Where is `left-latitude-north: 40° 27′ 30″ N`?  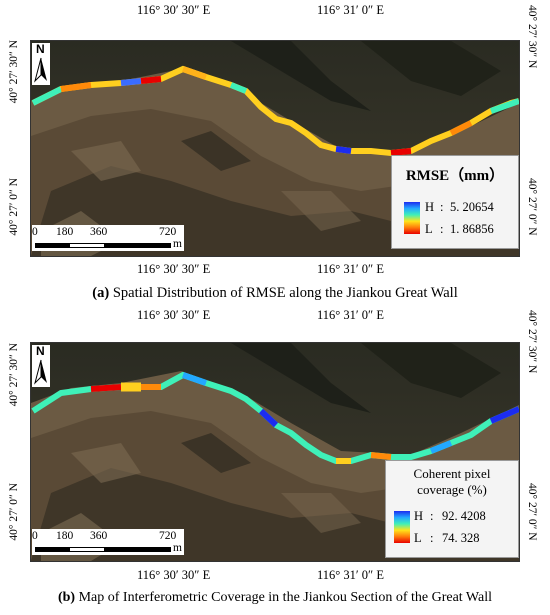
left-latitude-north: 40° 27′ 30″ N is located at coordinates (14, 72).